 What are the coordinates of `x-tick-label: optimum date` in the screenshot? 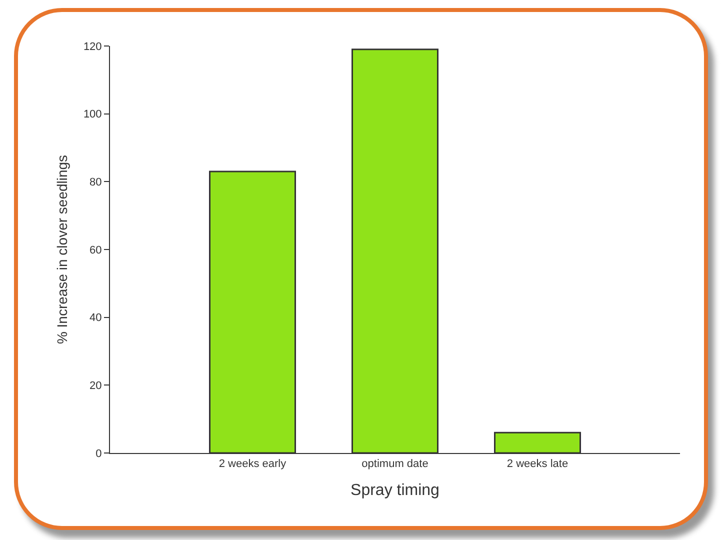 It's located at (395, 464).